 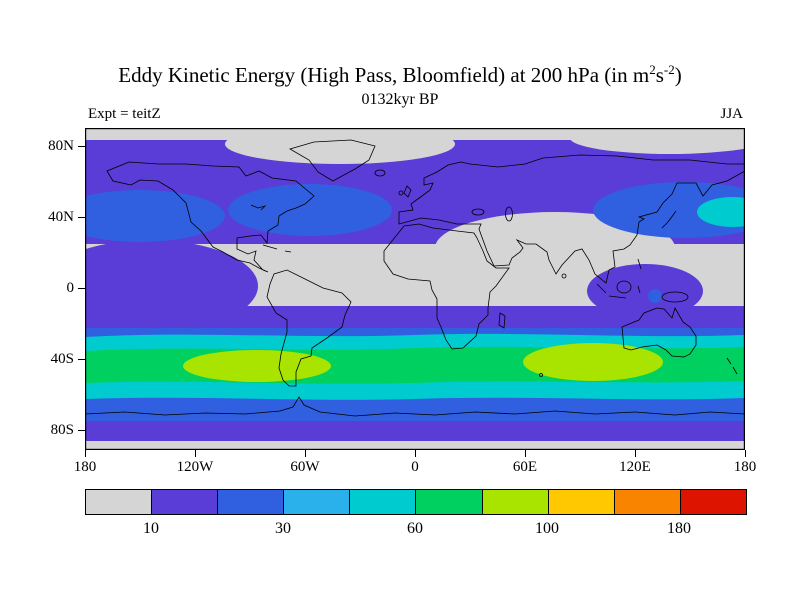 I want to click on fill-cyan-japan-core, so click(x=721, y=212).